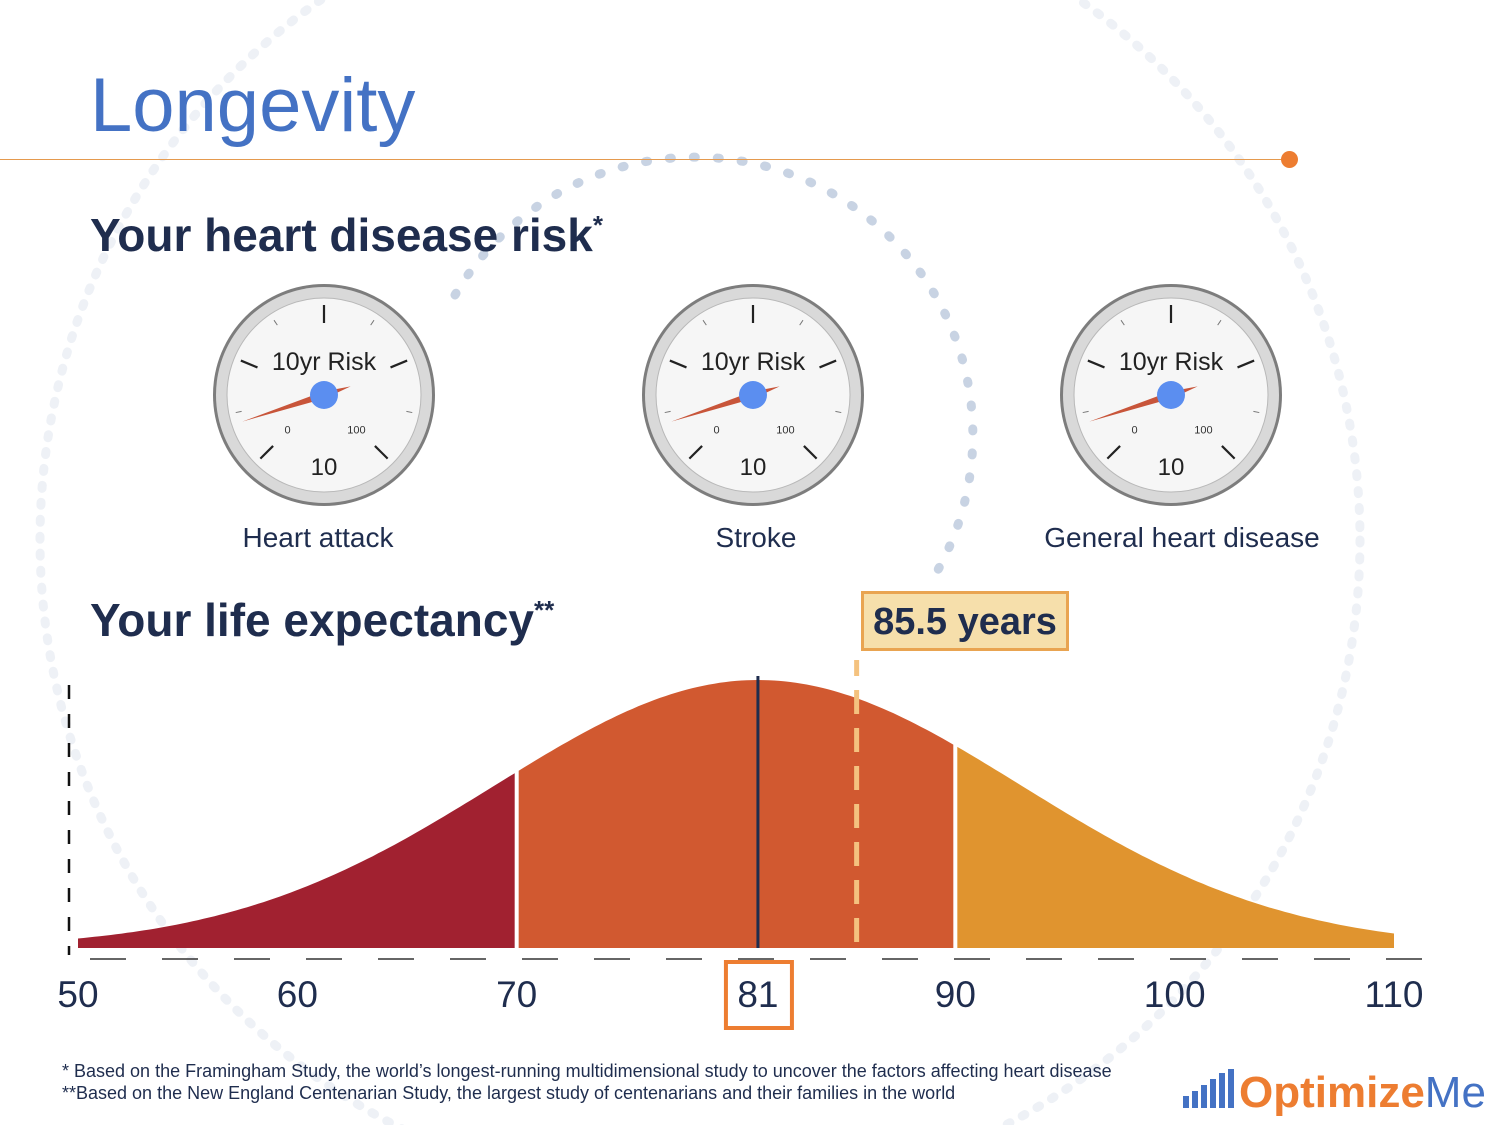  What do you see at coordinates (1208, 1088) in the screenshot?
I see `signal-bars-icon` at bounding box center [1208, 1088].